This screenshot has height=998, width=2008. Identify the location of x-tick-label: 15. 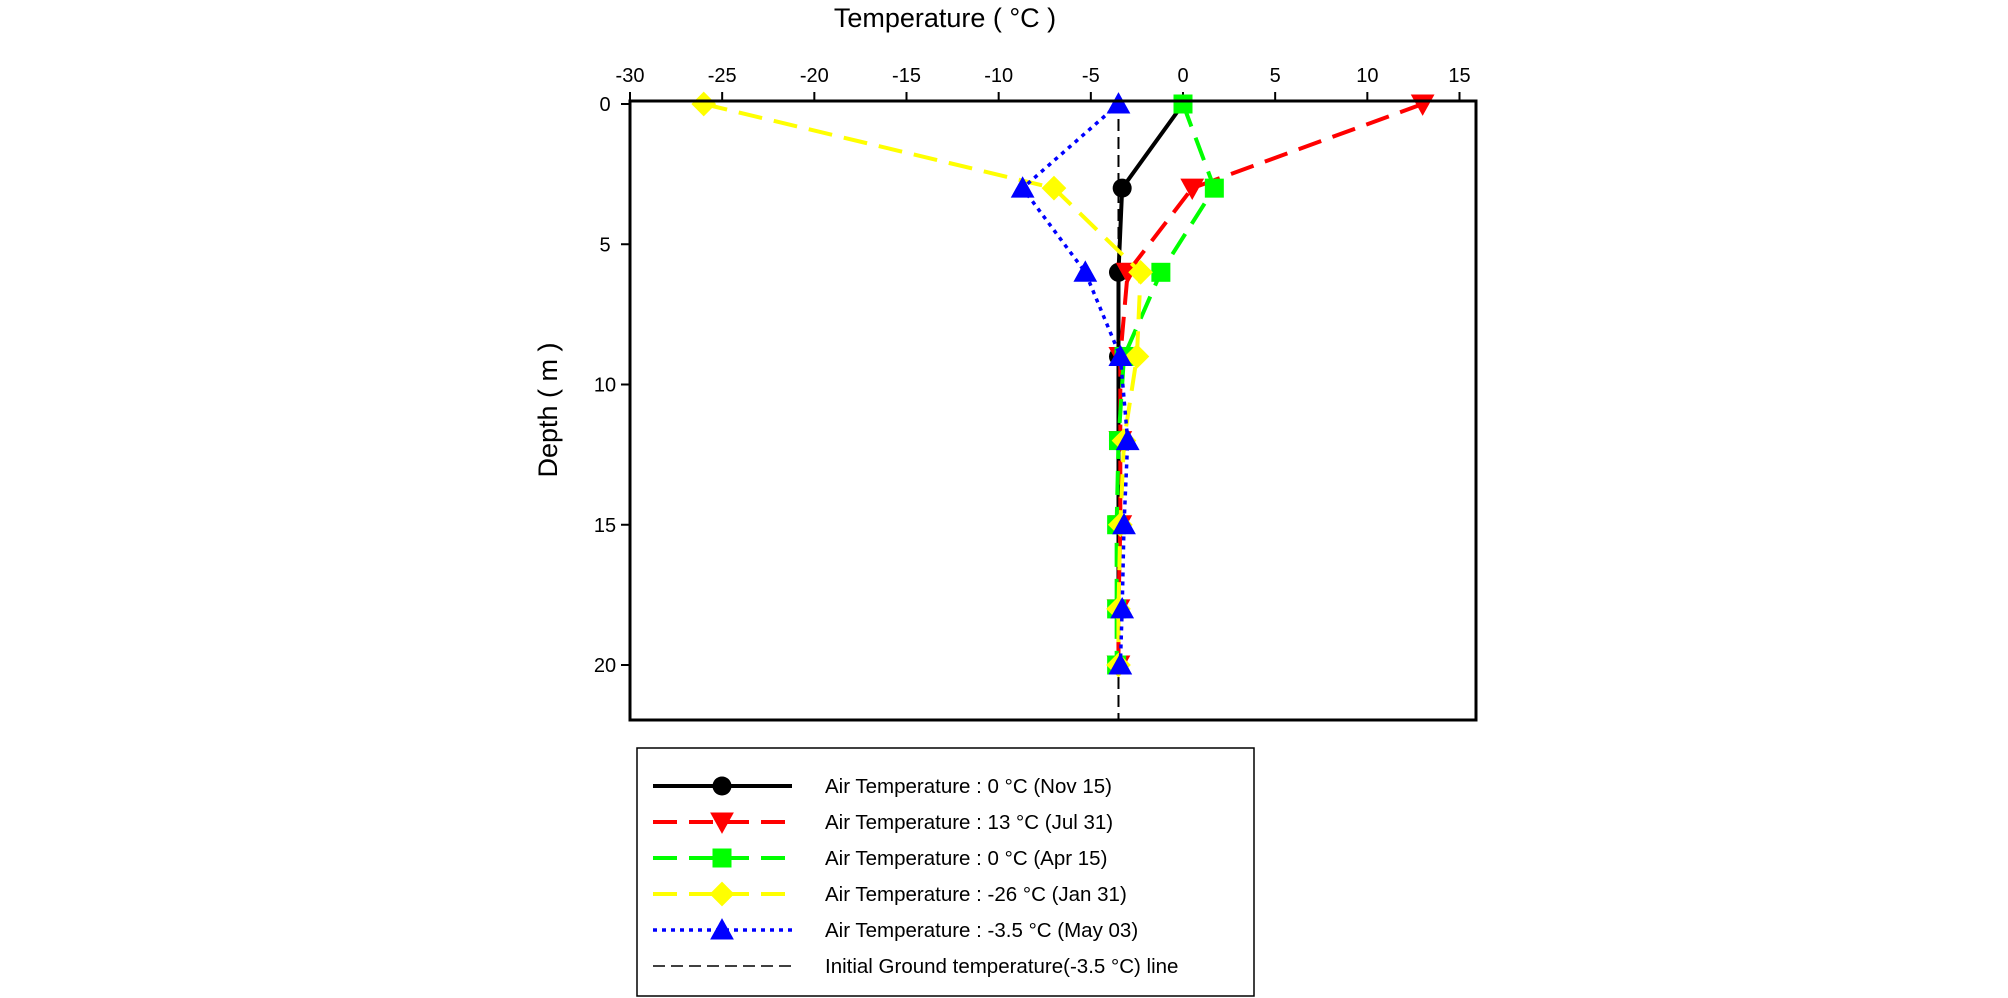
(1459, 76).